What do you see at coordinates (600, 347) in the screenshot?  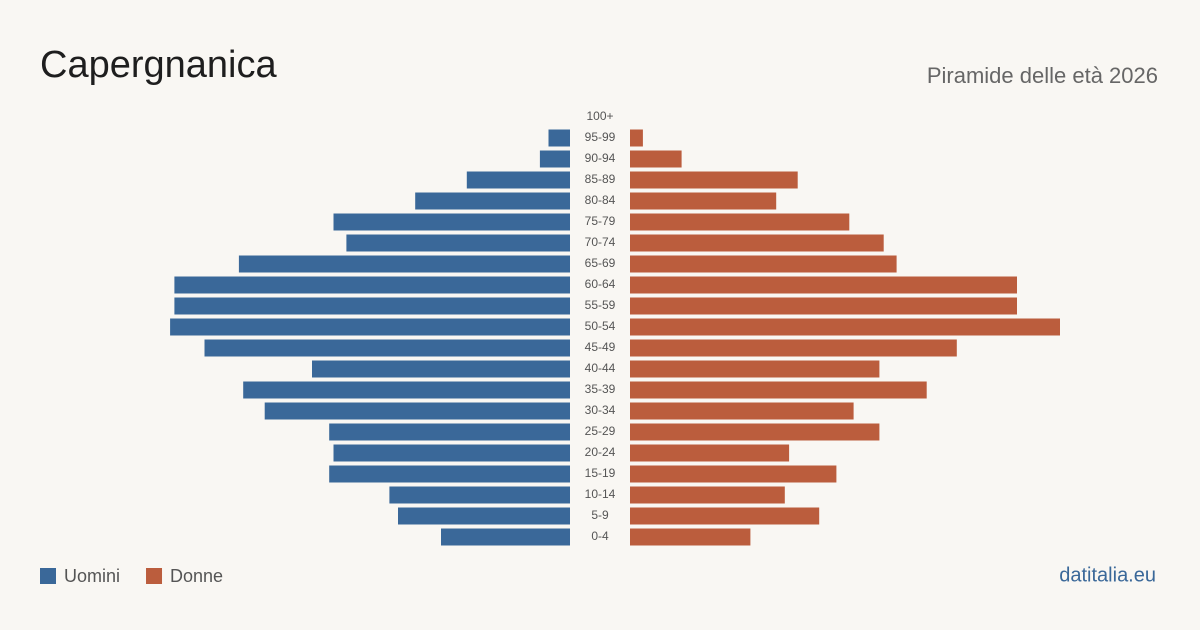 I see `age-label: 45-49` at bounding box center [600, 347].